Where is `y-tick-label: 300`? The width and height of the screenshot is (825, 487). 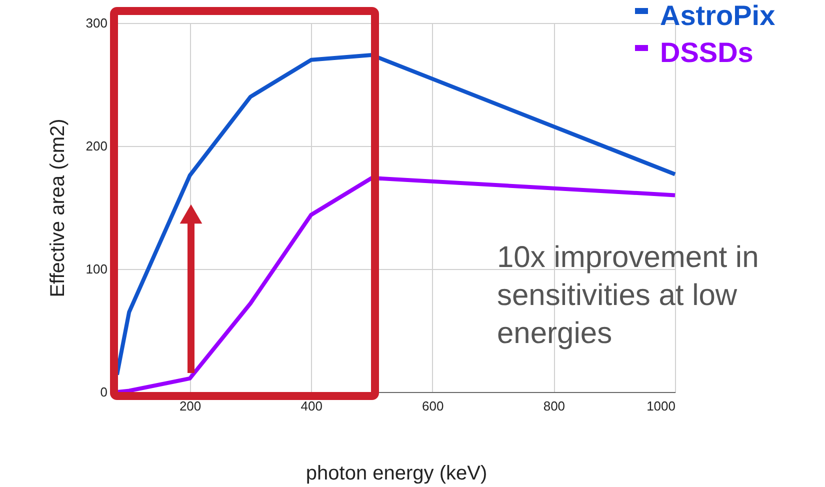
y-tick-label: 300 is located at coordinates (97, 23).